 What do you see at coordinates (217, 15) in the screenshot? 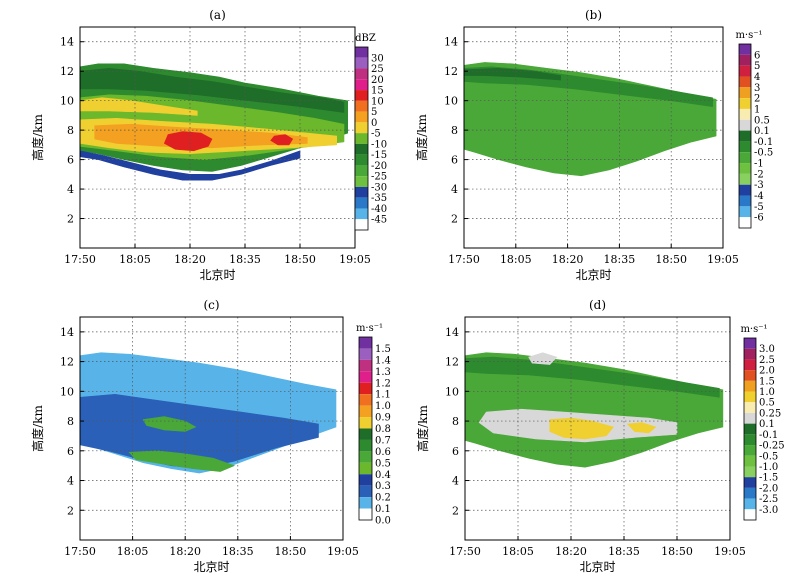
I see `panel-label: (a)` at bounding box center [217, 15].